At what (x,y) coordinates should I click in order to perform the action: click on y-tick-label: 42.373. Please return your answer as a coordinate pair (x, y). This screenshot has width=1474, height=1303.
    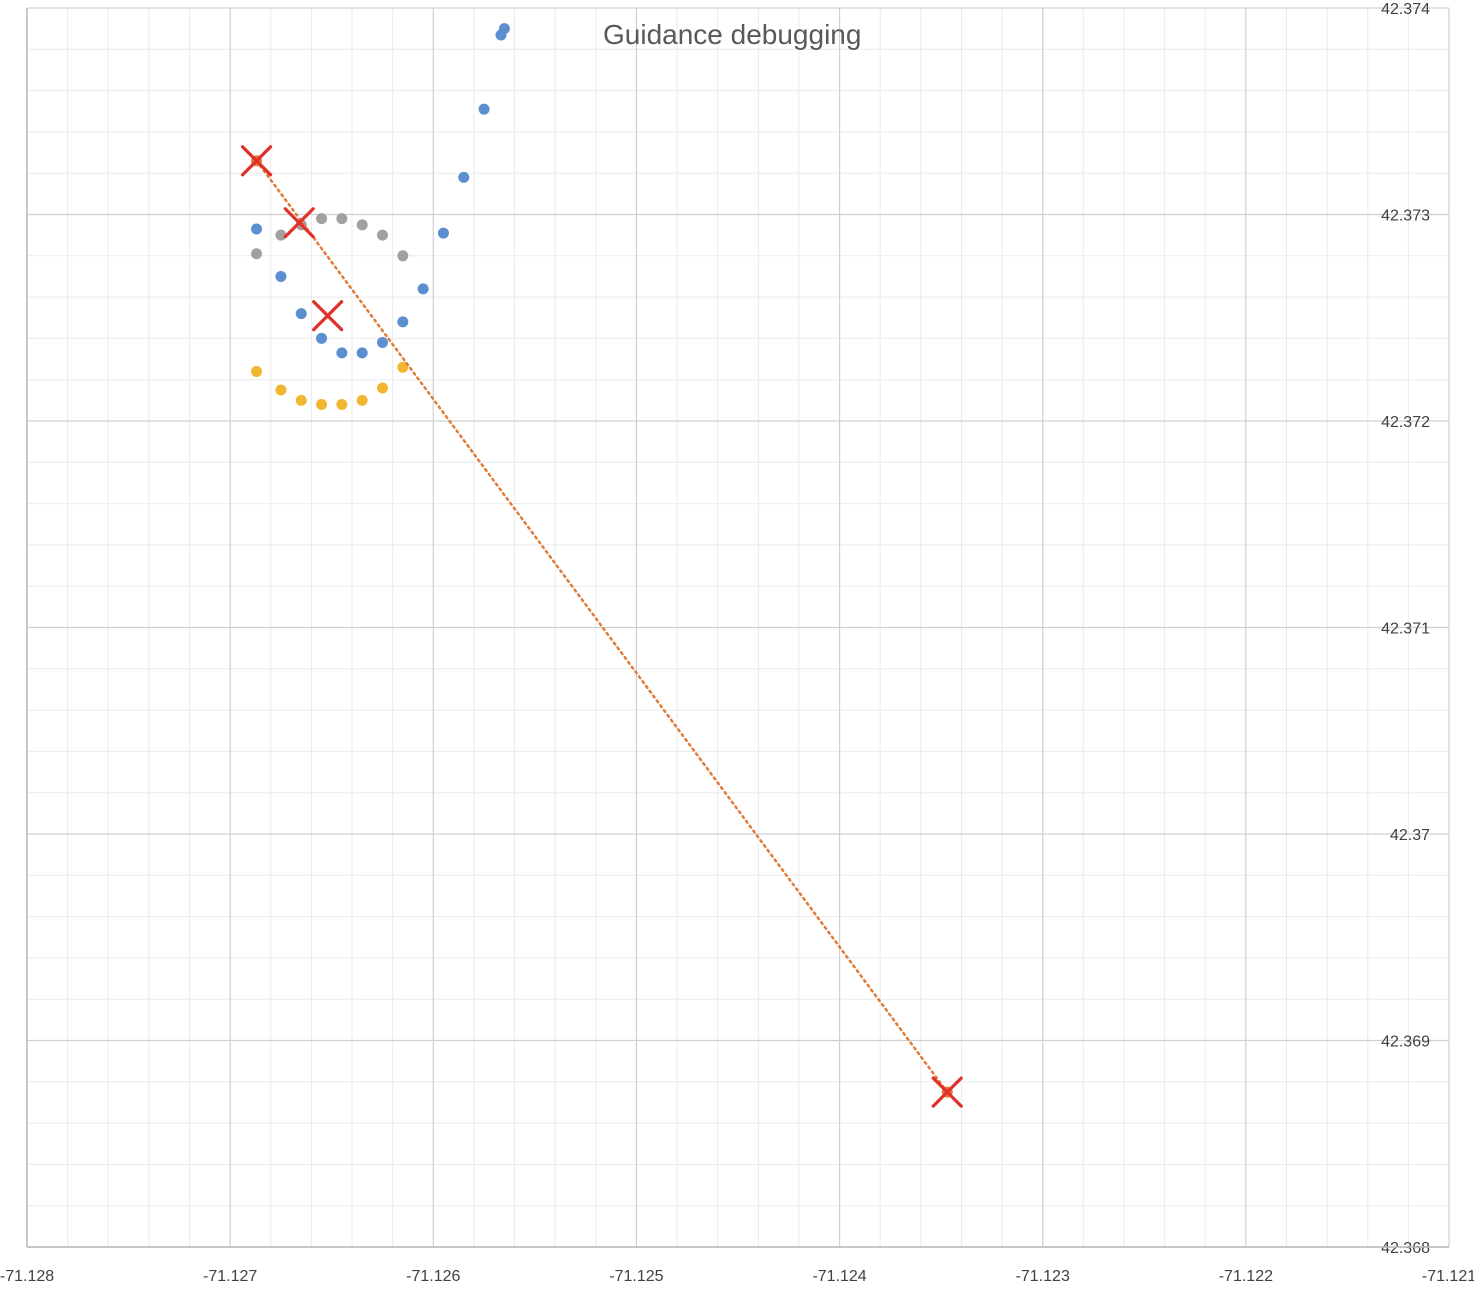
    Looking at the image, I should click on (1405, 216).